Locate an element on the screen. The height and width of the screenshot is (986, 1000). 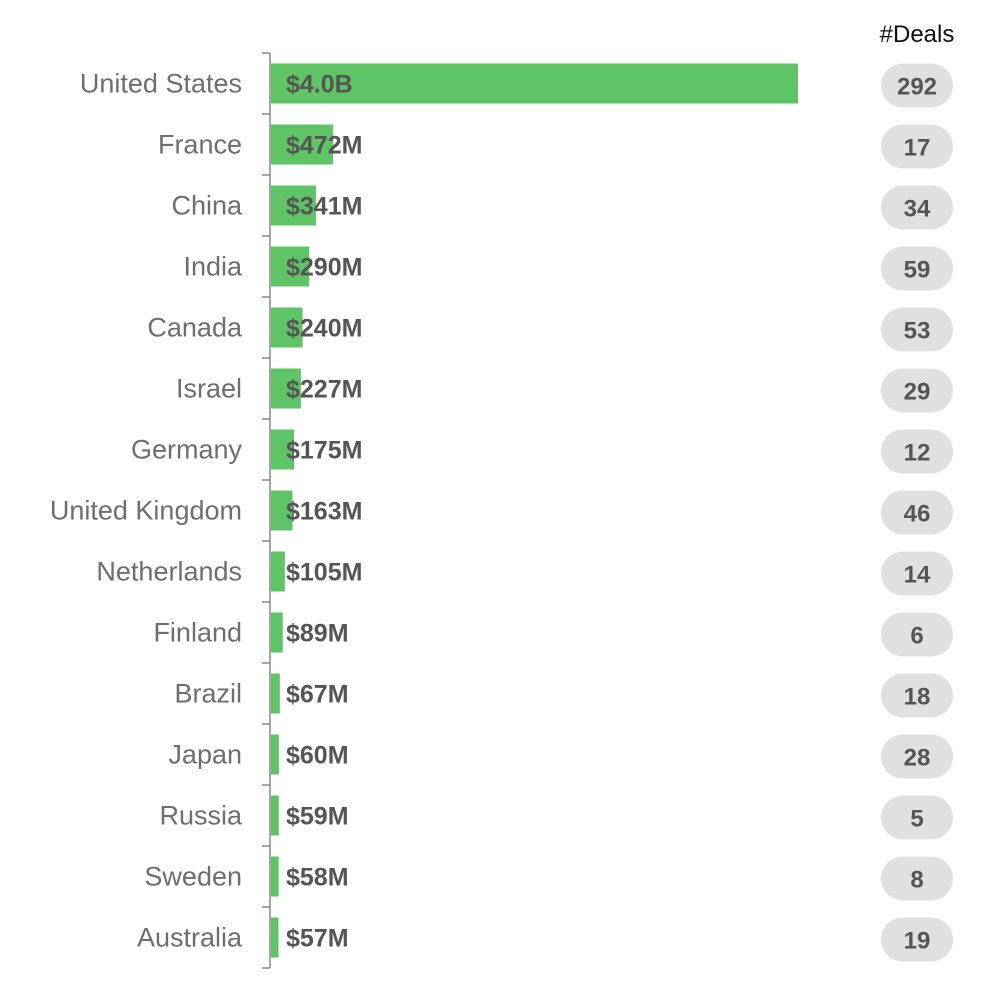
category-label: United Kingdom is located at coordinates (146, 511).